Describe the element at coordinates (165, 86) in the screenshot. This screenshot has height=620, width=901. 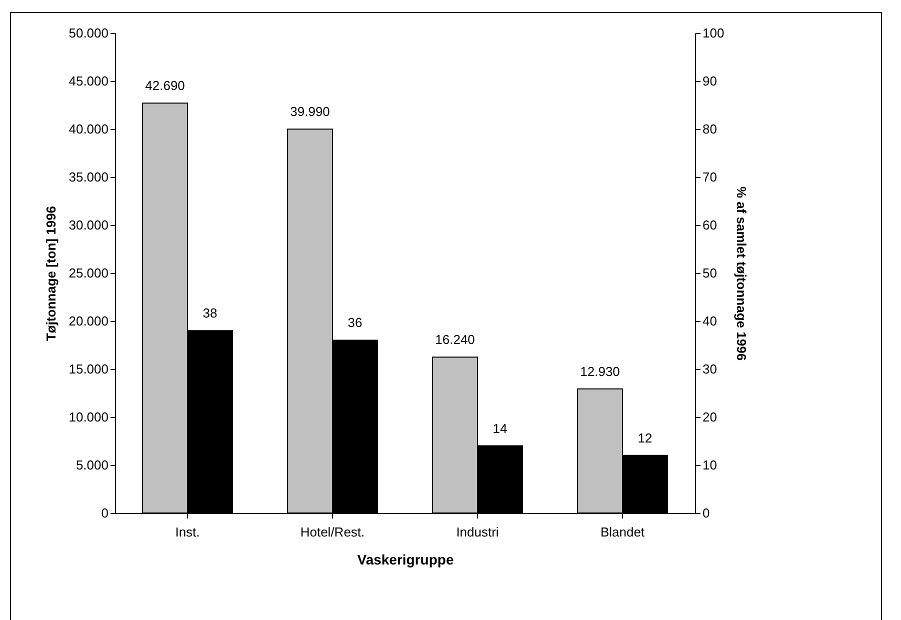
I see `data-label: 42.690` at that location.